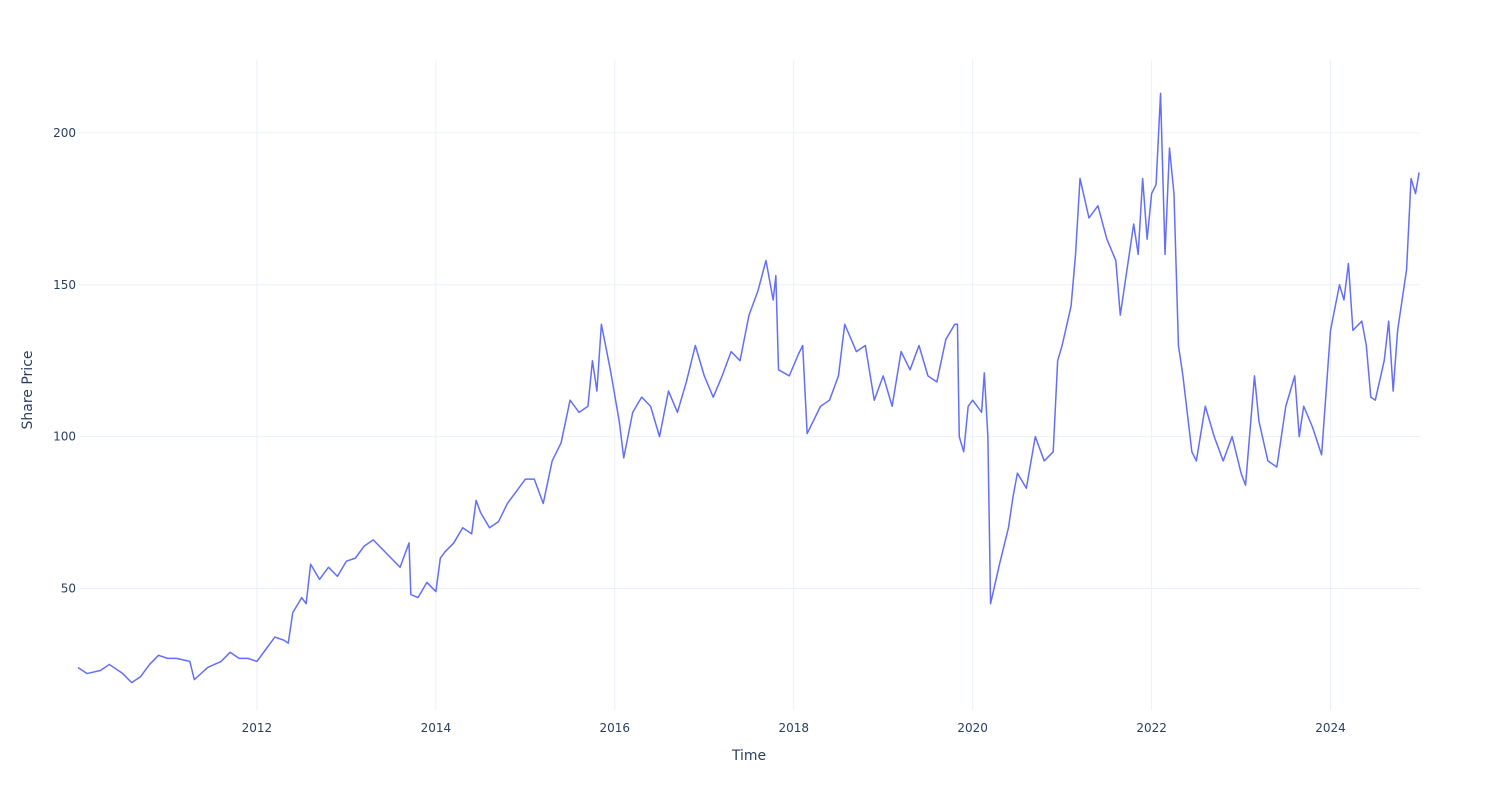 The width and height of the screenshot is (1500, 800). Describe the element at coordinates (28, 389) in the screenshot. I see `y-axis-title: Share Price` at that location.